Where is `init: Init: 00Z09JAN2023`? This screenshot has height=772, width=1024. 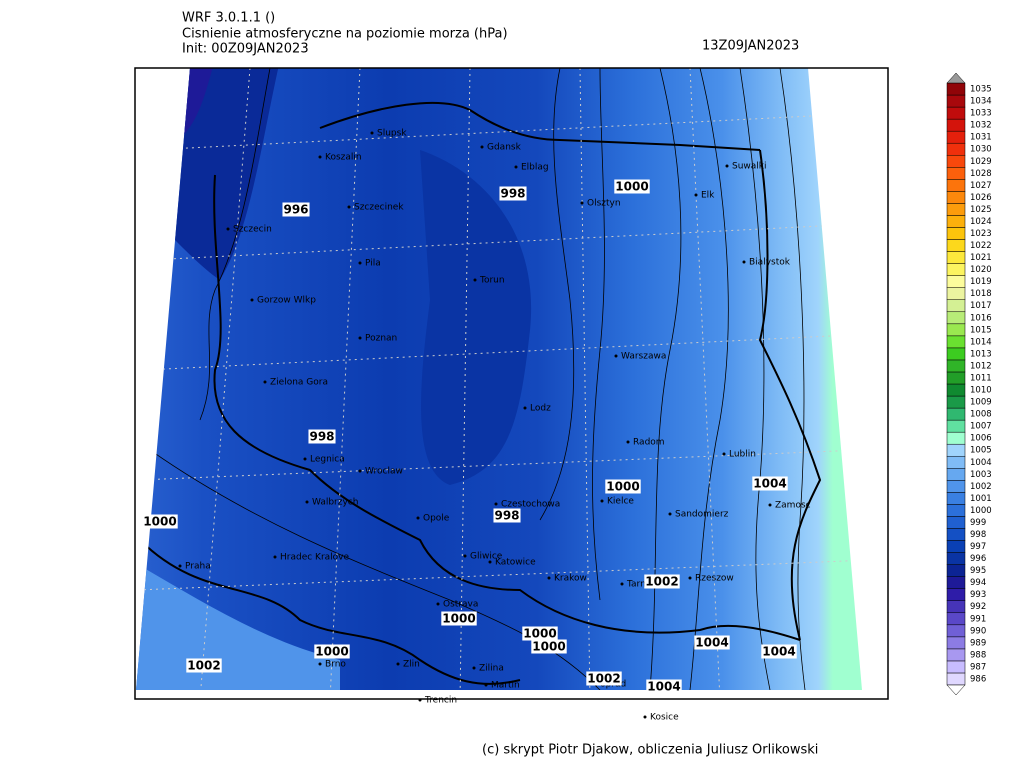
init: Init: 00Z09JAN2023 is located at coordinates (245, 49).